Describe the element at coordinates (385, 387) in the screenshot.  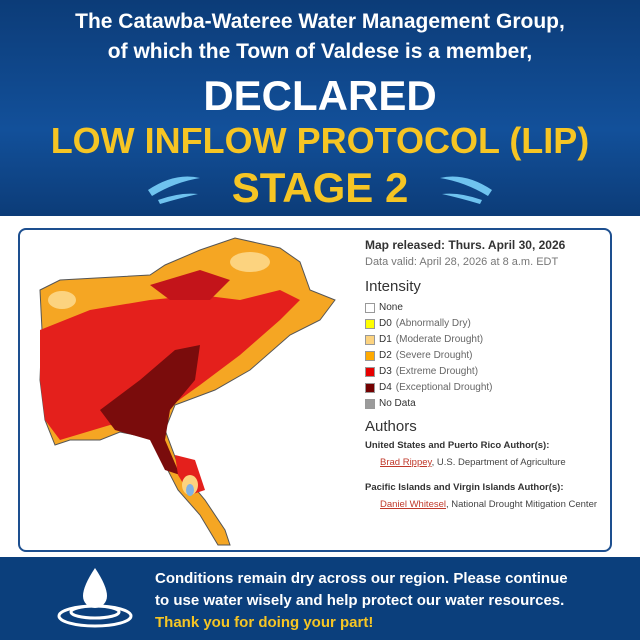
I see `legend-code: D4` at that location.